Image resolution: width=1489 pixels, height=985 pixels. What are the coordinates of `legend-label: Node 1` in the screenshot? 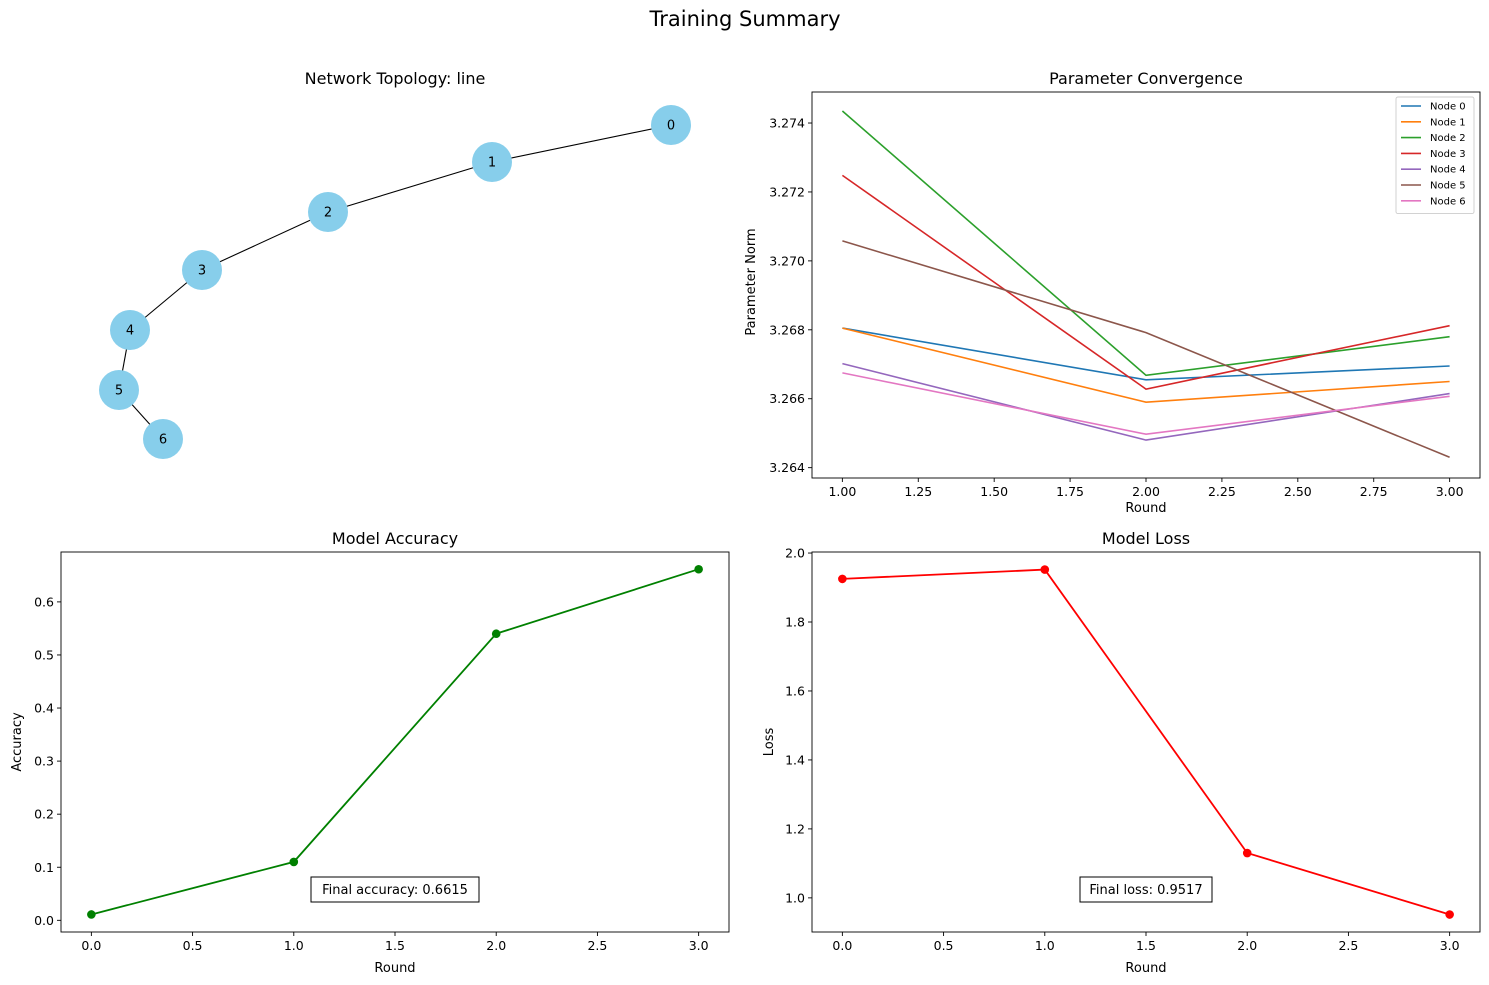 It's located at (1448, 122).